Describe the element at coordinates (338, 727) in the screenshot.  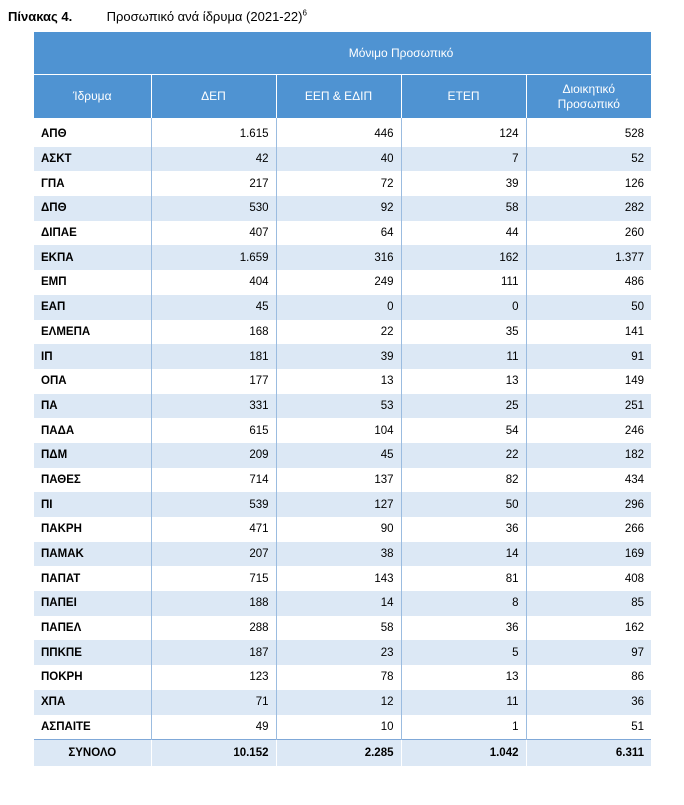
I see `eep-edip-cell: 10` at that location.